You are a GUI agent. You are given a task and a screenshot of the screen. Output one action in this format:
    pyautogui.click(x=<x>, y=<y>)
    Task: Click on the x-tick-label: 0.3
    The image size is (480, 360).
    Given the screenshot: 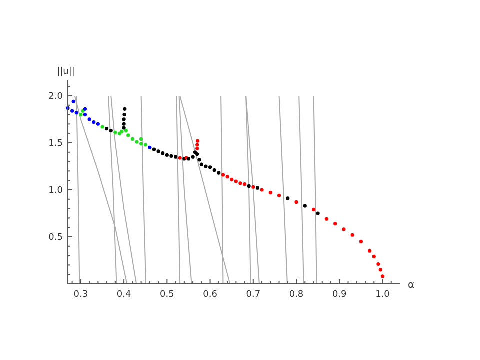 What is the action you would take?
    pyautogui.click(x=81, y=295)
    